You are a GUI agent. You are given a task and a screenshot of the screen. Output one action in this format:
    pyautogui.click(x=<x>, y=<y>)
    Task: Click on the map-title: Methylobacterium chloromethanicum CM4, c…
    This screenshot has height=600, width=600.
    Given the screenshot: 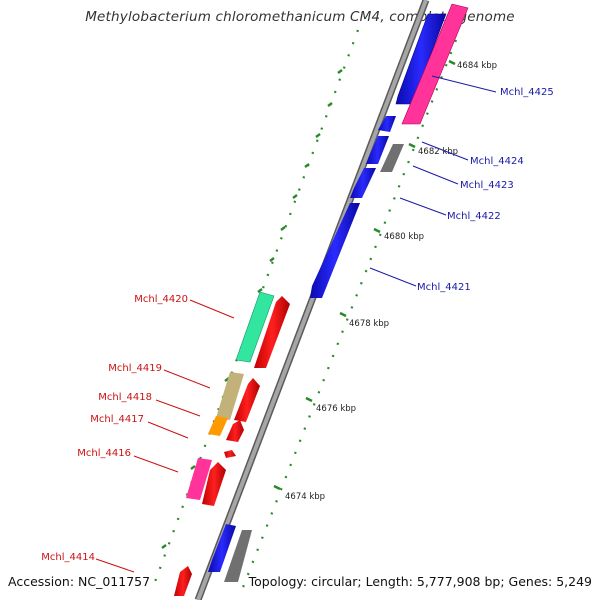 What is the action you would take?
    pyautogui.click(x=300, y=17)
    